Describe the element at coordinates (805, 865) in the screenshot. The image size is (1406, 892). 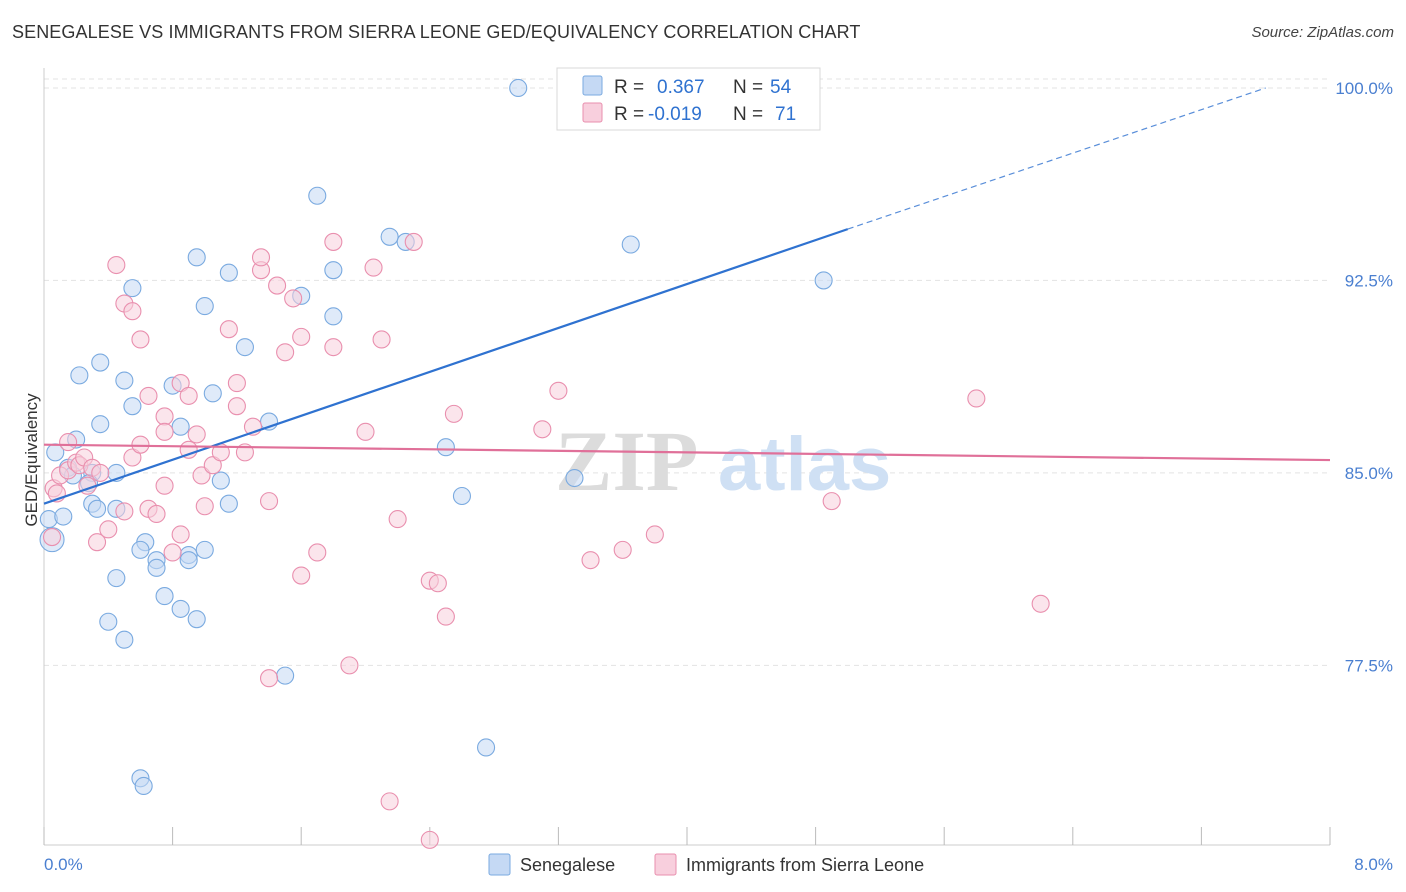
I see `bottom-legend-label-sierra-leone: Immigrants from Sierra Leone` at that location.